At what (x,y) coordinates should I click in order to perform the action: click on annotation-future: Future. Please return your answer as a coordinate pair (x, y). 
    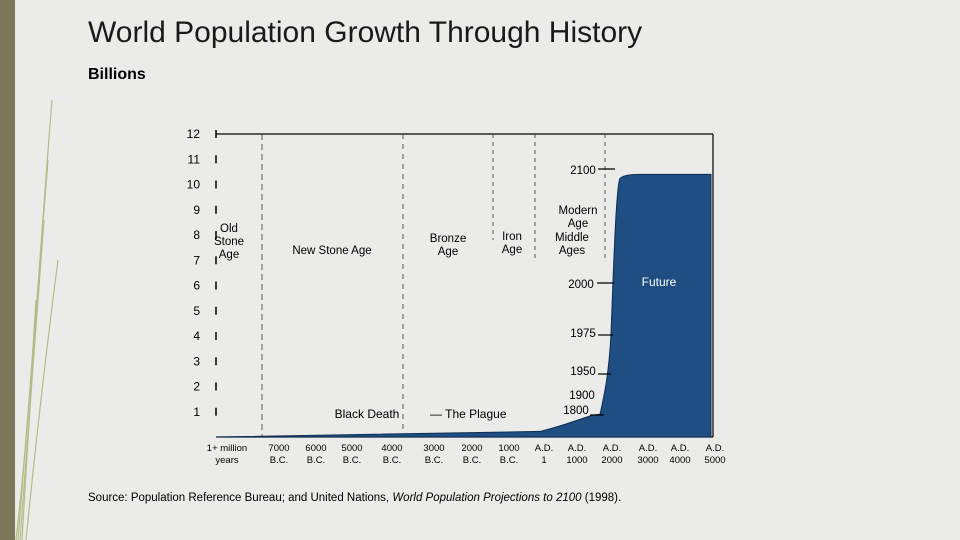
    Looking at the image, I should click on (659, 282).